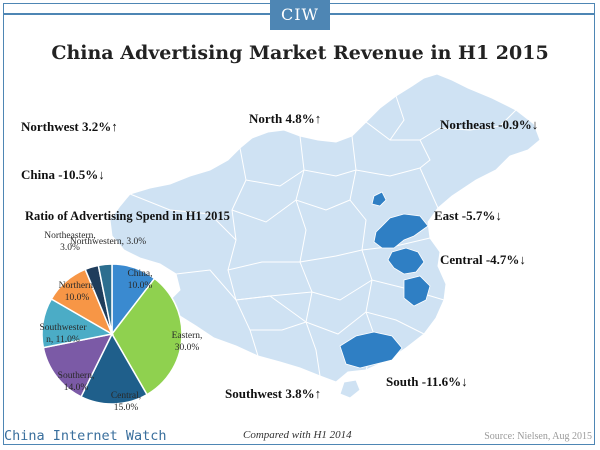 The height and width of the screenshot is (450, 600). I want to click on footer-note: Compared with H1 2014, so click(297, 435).